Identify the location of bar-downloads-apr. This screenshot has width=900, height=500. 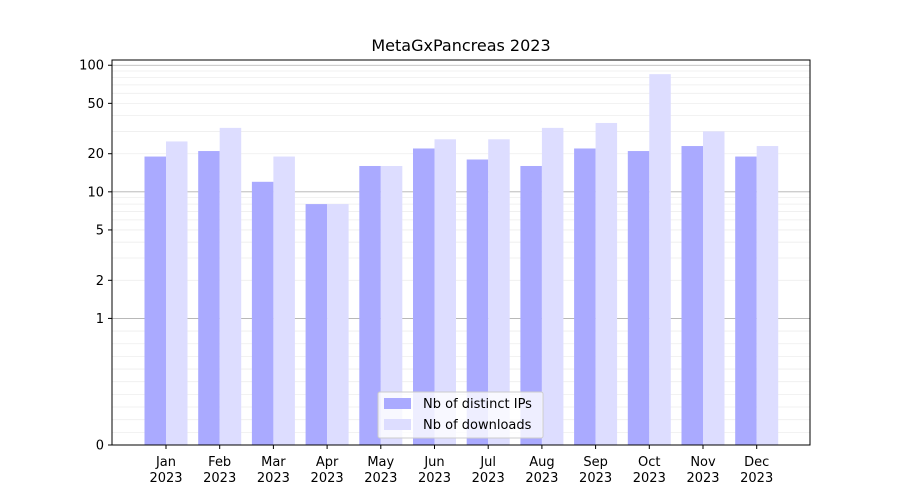
(338, 324).